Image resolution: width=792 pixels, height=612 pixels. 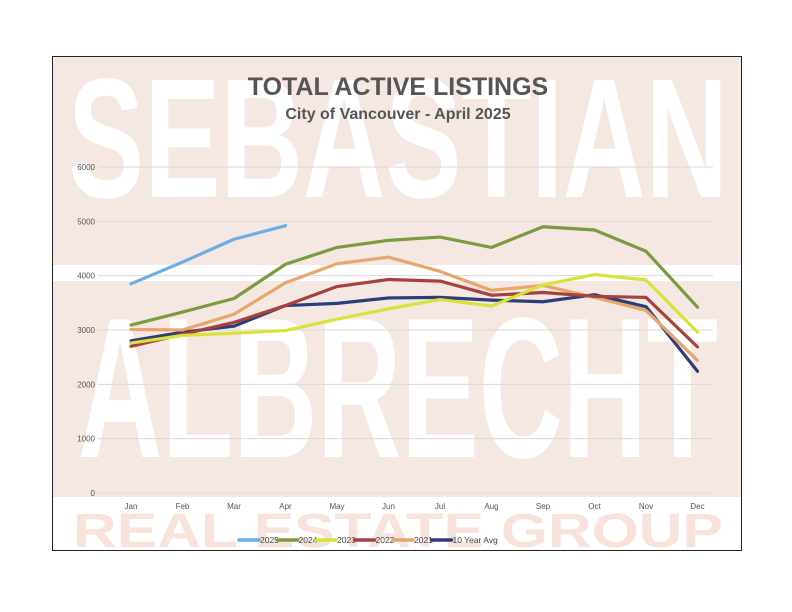 What do you see at coordinates (388, 506) in the screenshot?
I see `x-tick-label: Jun` at bounding box center [388, 506].